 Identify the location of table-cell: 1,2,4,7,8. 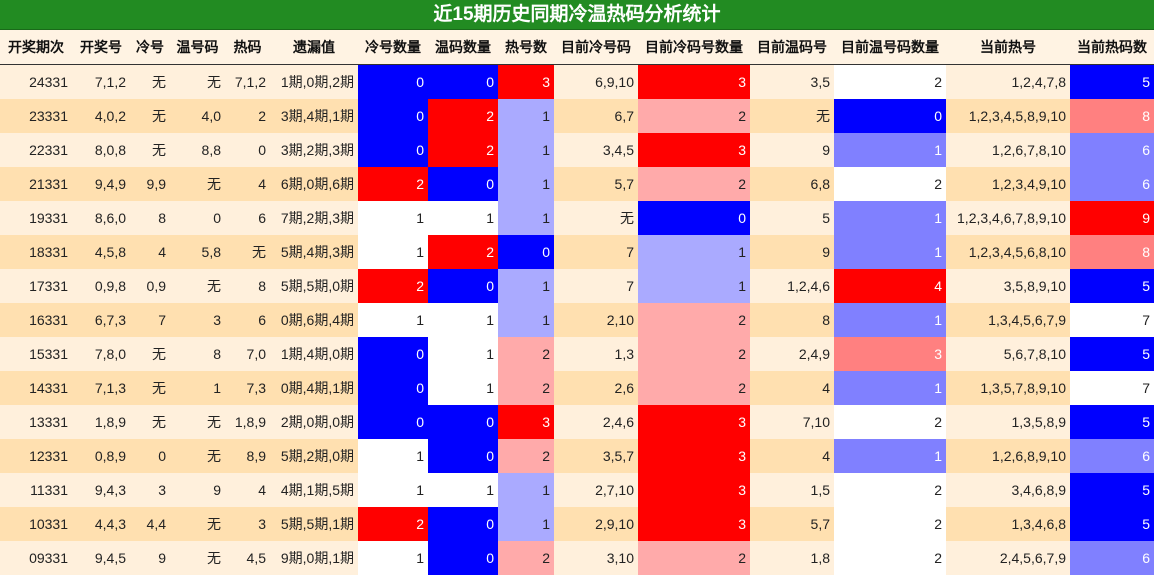
(1008, 81).